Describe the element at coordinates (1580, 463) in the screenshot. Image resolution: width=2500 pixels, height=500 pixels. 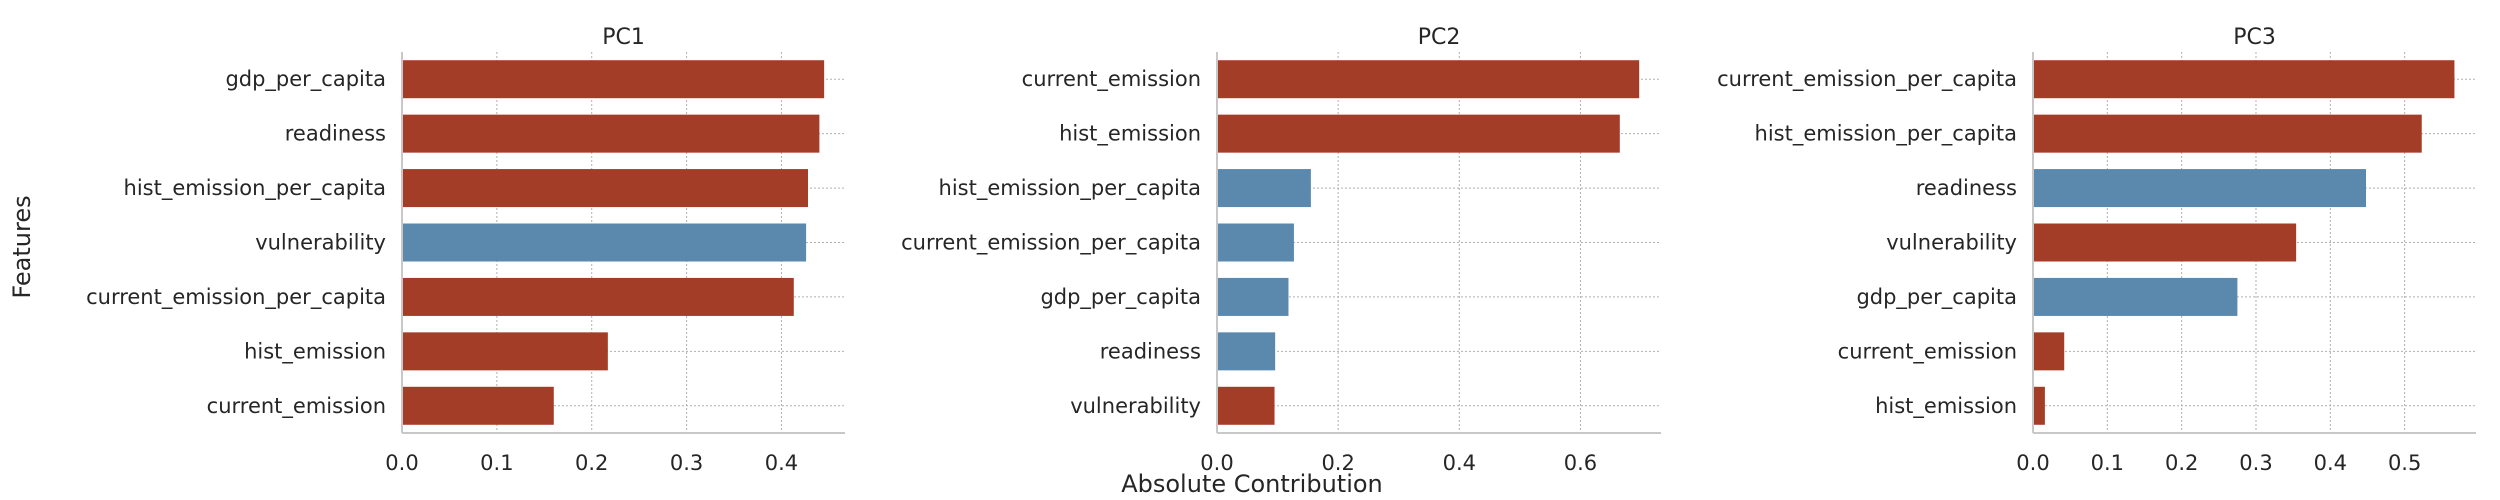
I see `x-tick-label: 0.6` at that location.